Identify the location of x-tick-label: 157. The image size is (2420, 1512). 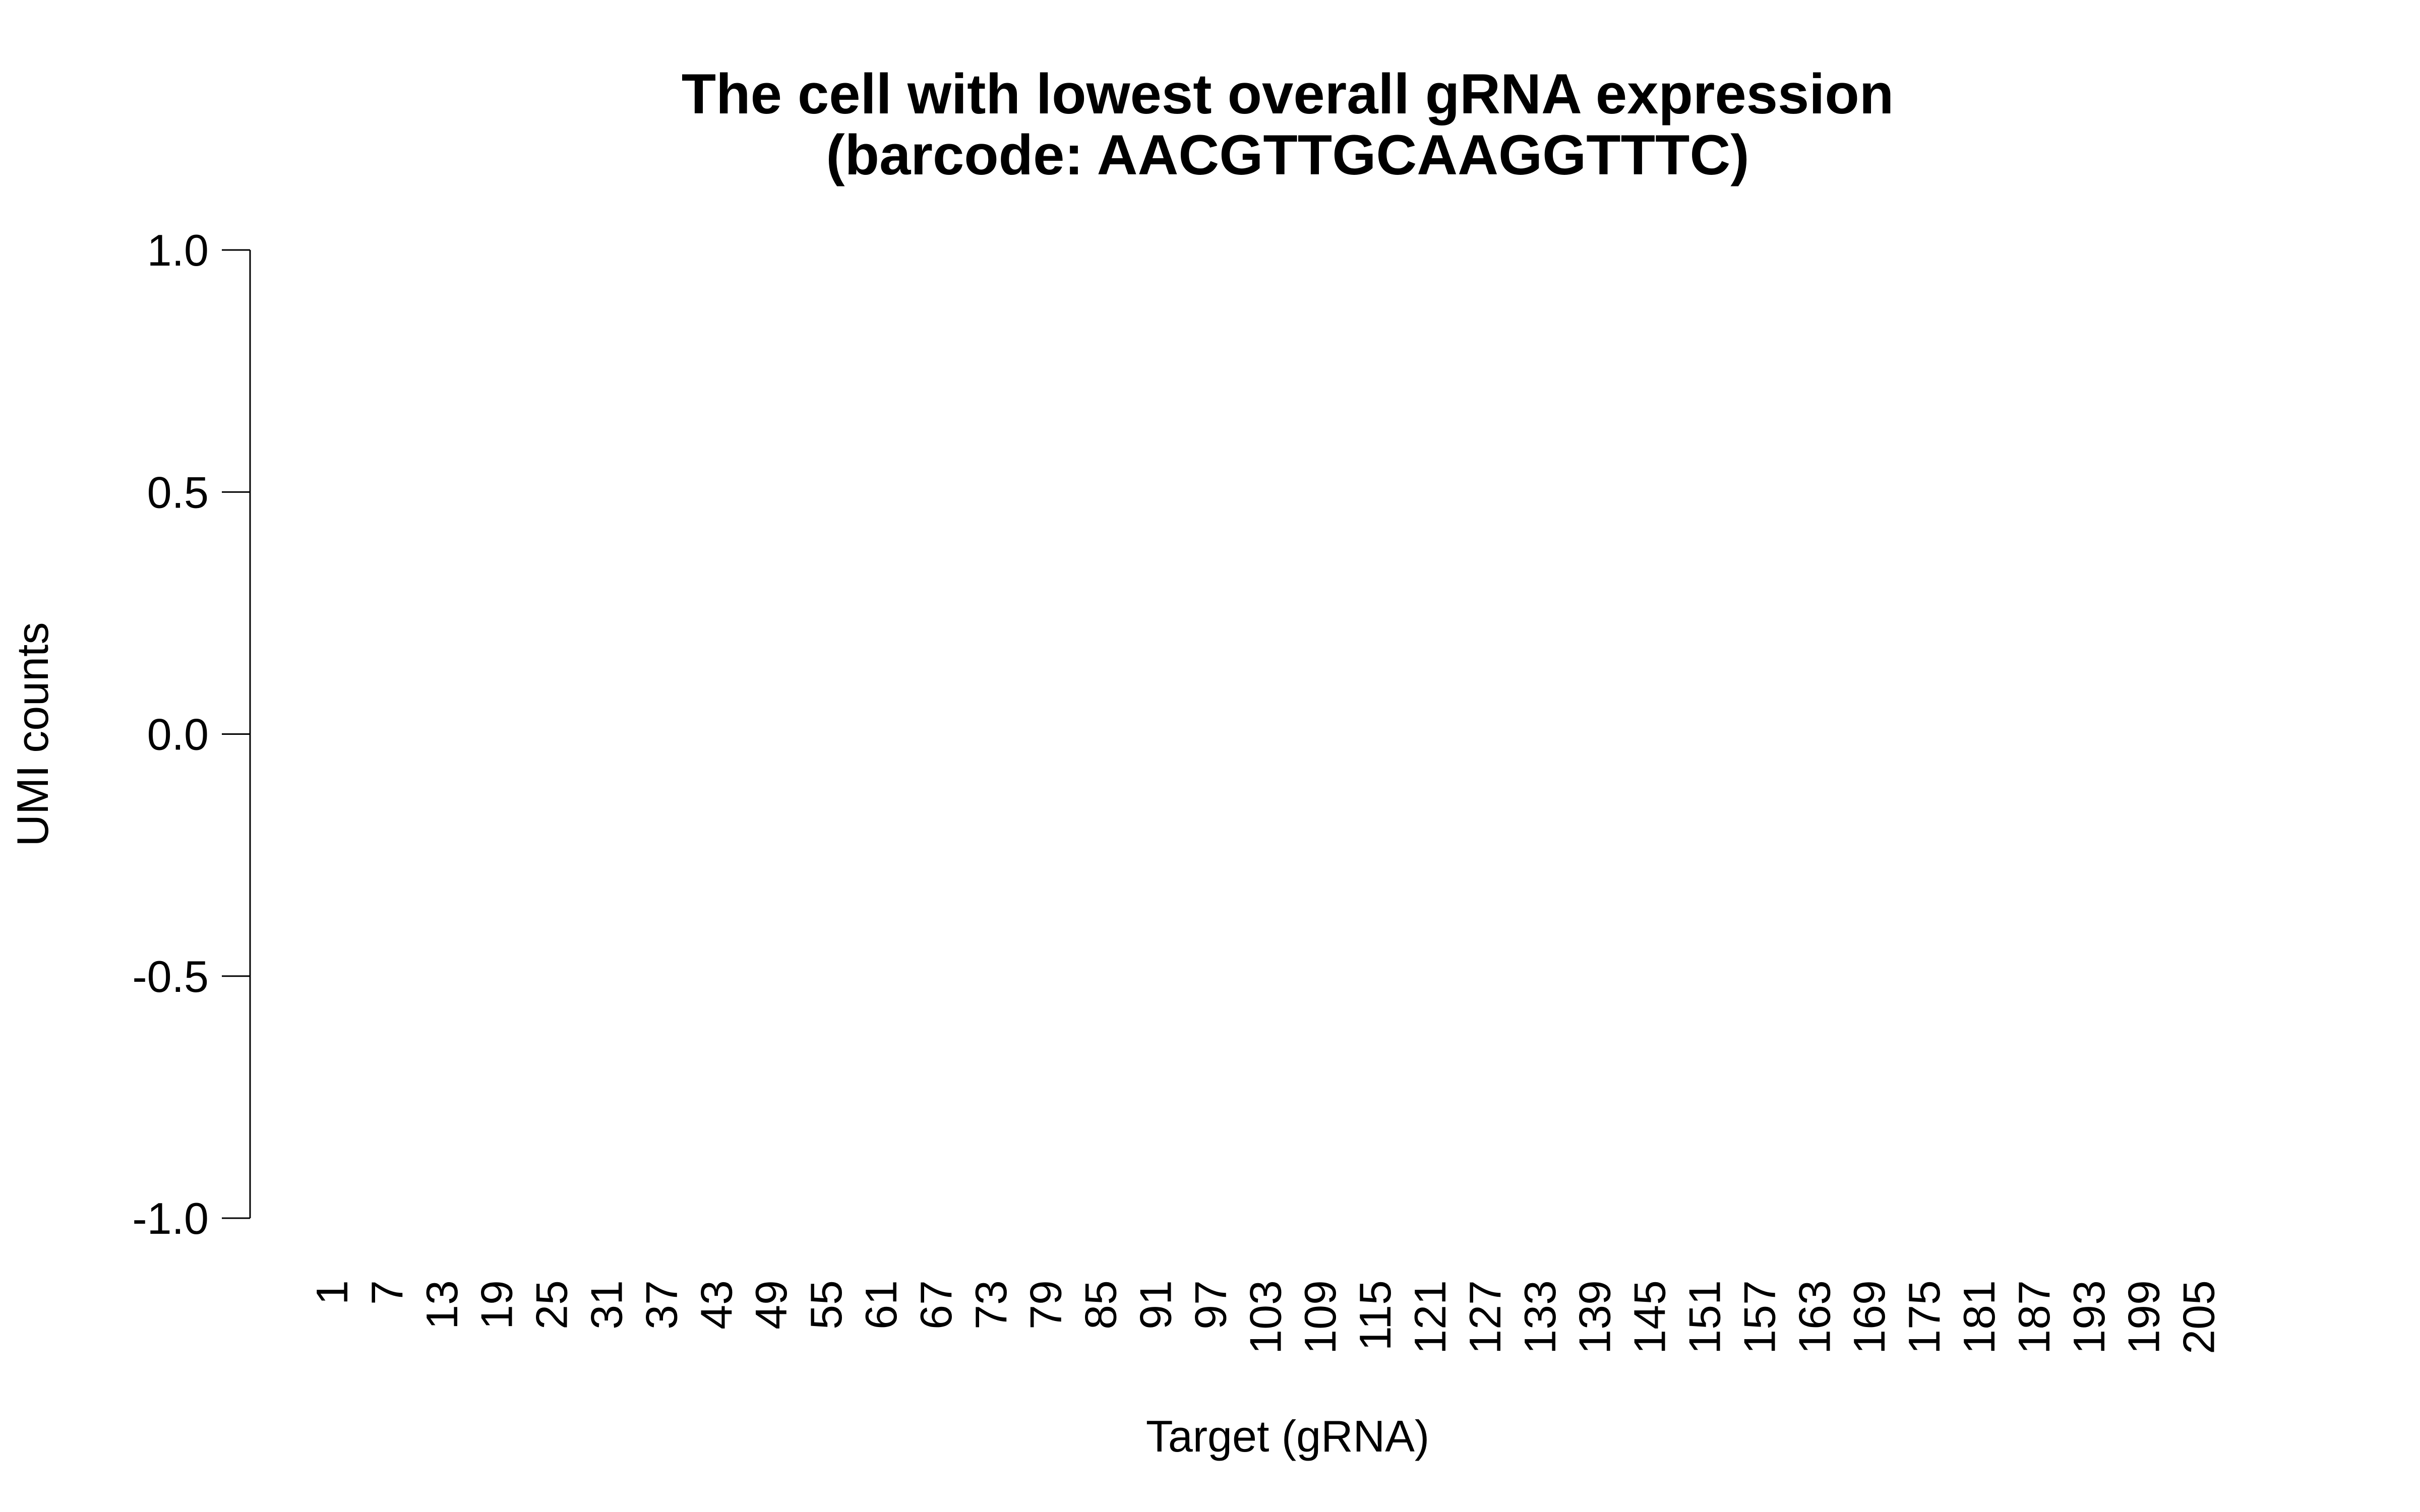
(1759, 1317).